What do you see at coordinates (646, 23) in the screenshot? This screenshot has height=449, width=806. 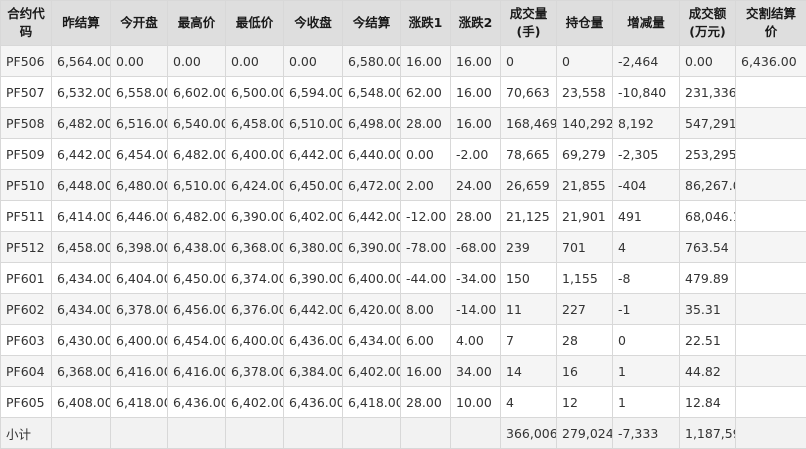 I see `column-header-oi-change: 增减量` at bounding box center [646, 23].